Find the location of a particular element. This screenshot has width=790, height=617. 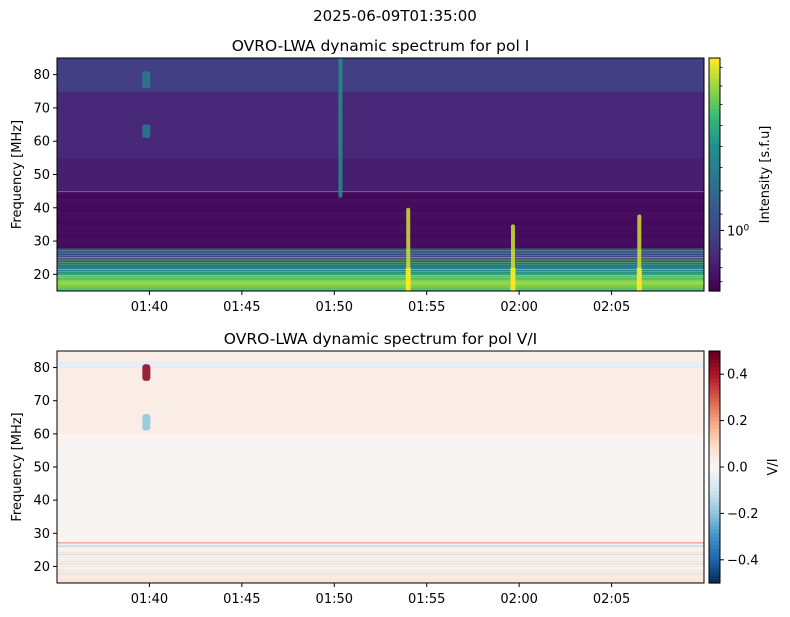

colorbar-tick-label: −0.4 is located at coordinates (743, 560).